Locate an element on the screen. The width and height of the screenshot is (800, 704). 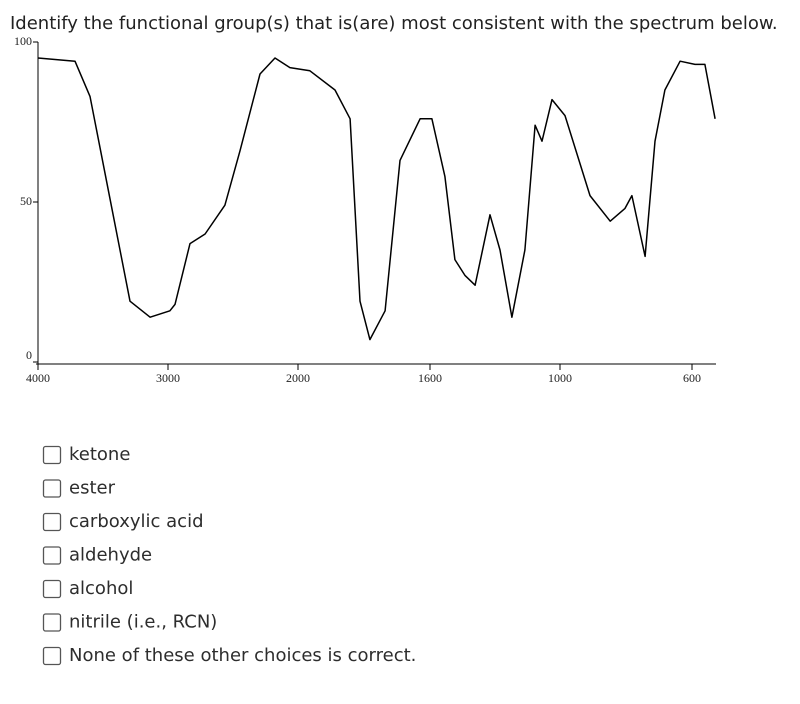
y-tick-label: 50 is located at coordinates (26, 201).